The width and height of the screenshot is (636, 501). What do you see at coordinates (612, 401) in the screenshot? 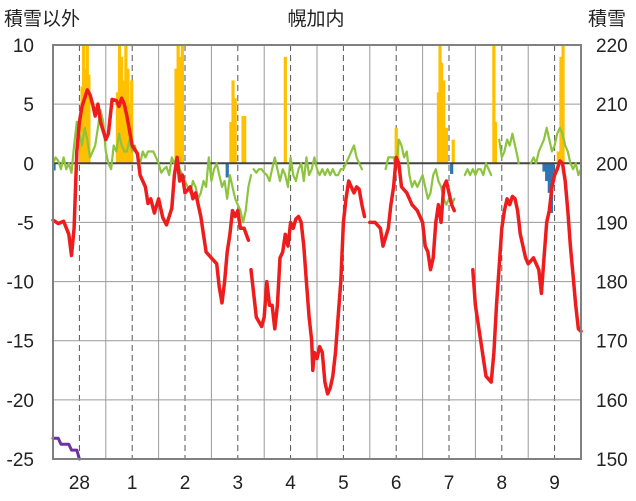
I see `right-tick-label: 160` at bounding box center [612, 401].